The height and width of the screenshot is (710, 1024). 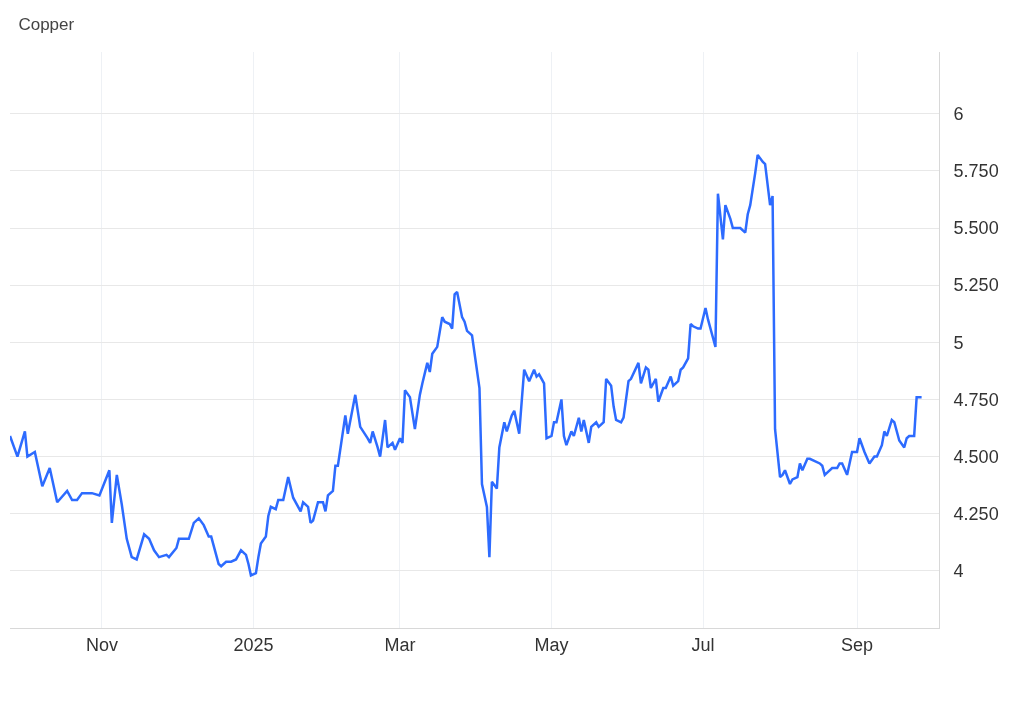 I want to click on y-tick-label: 5.500, so click(x=976, y=228).